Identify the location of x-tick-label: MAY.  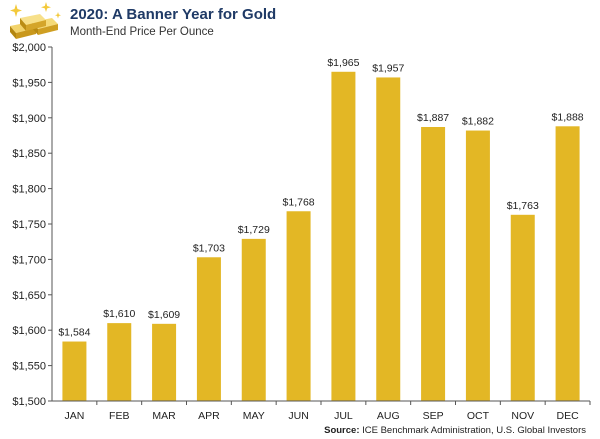
(254, 416).